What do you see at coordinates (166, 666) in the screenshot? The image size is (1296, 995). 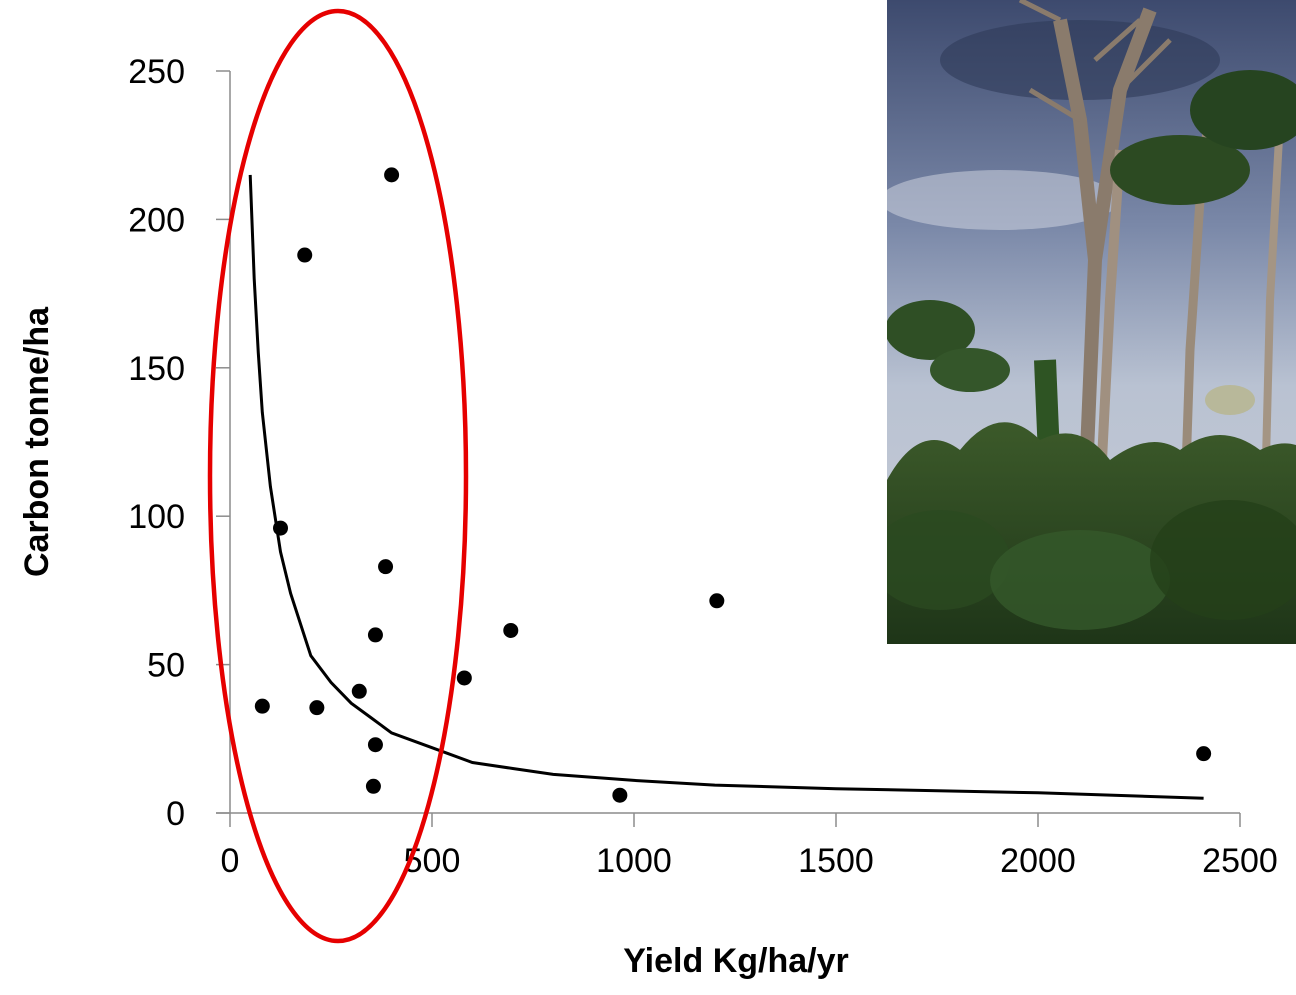 I see `y-tick-label: 50` at bounding box center [166, 666].